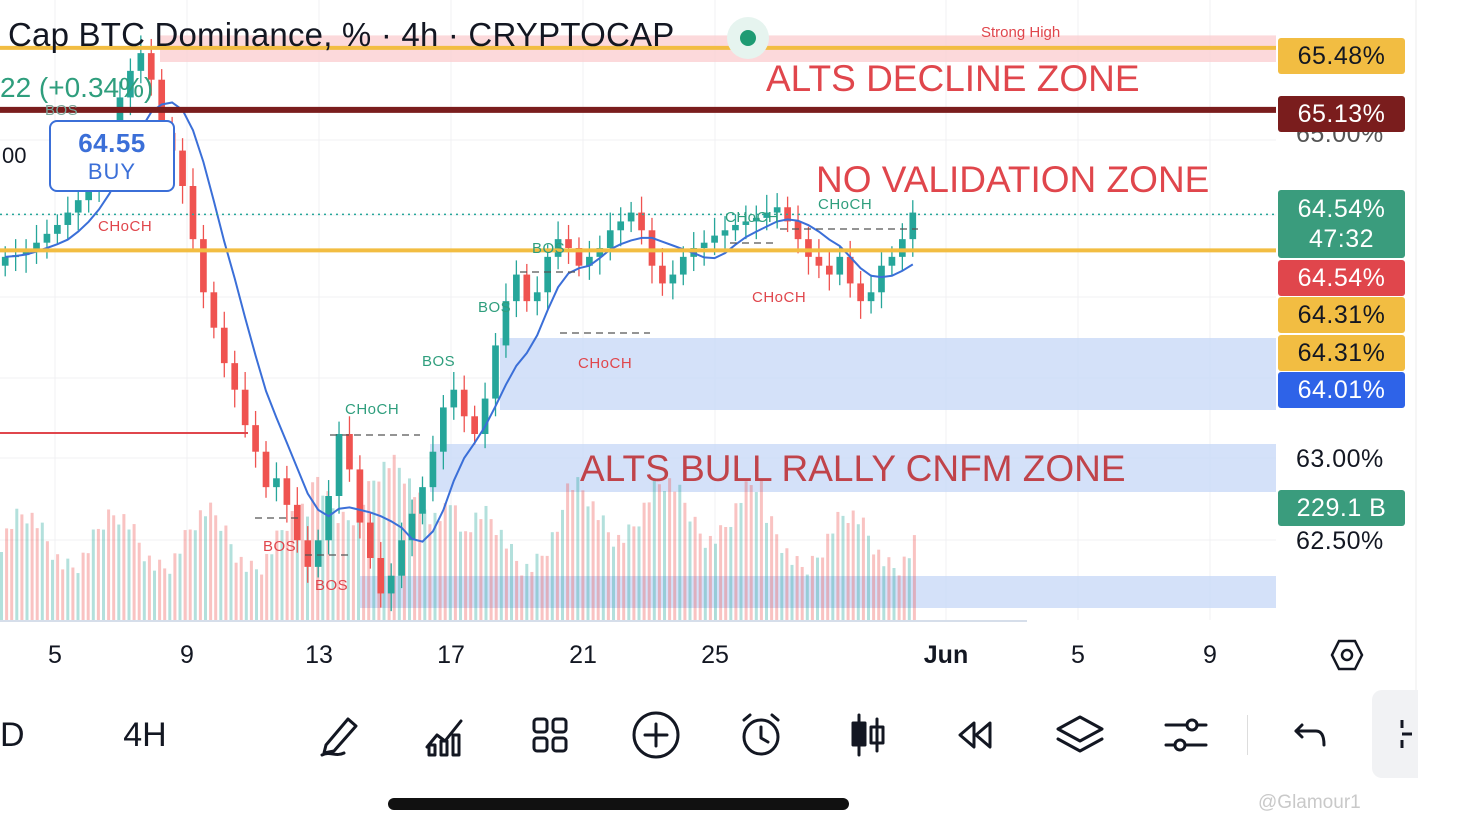  What do you see at coordinates (1186, 735) in the screenshot?
I see `settings-icon` at bounding box center [1186, 735].